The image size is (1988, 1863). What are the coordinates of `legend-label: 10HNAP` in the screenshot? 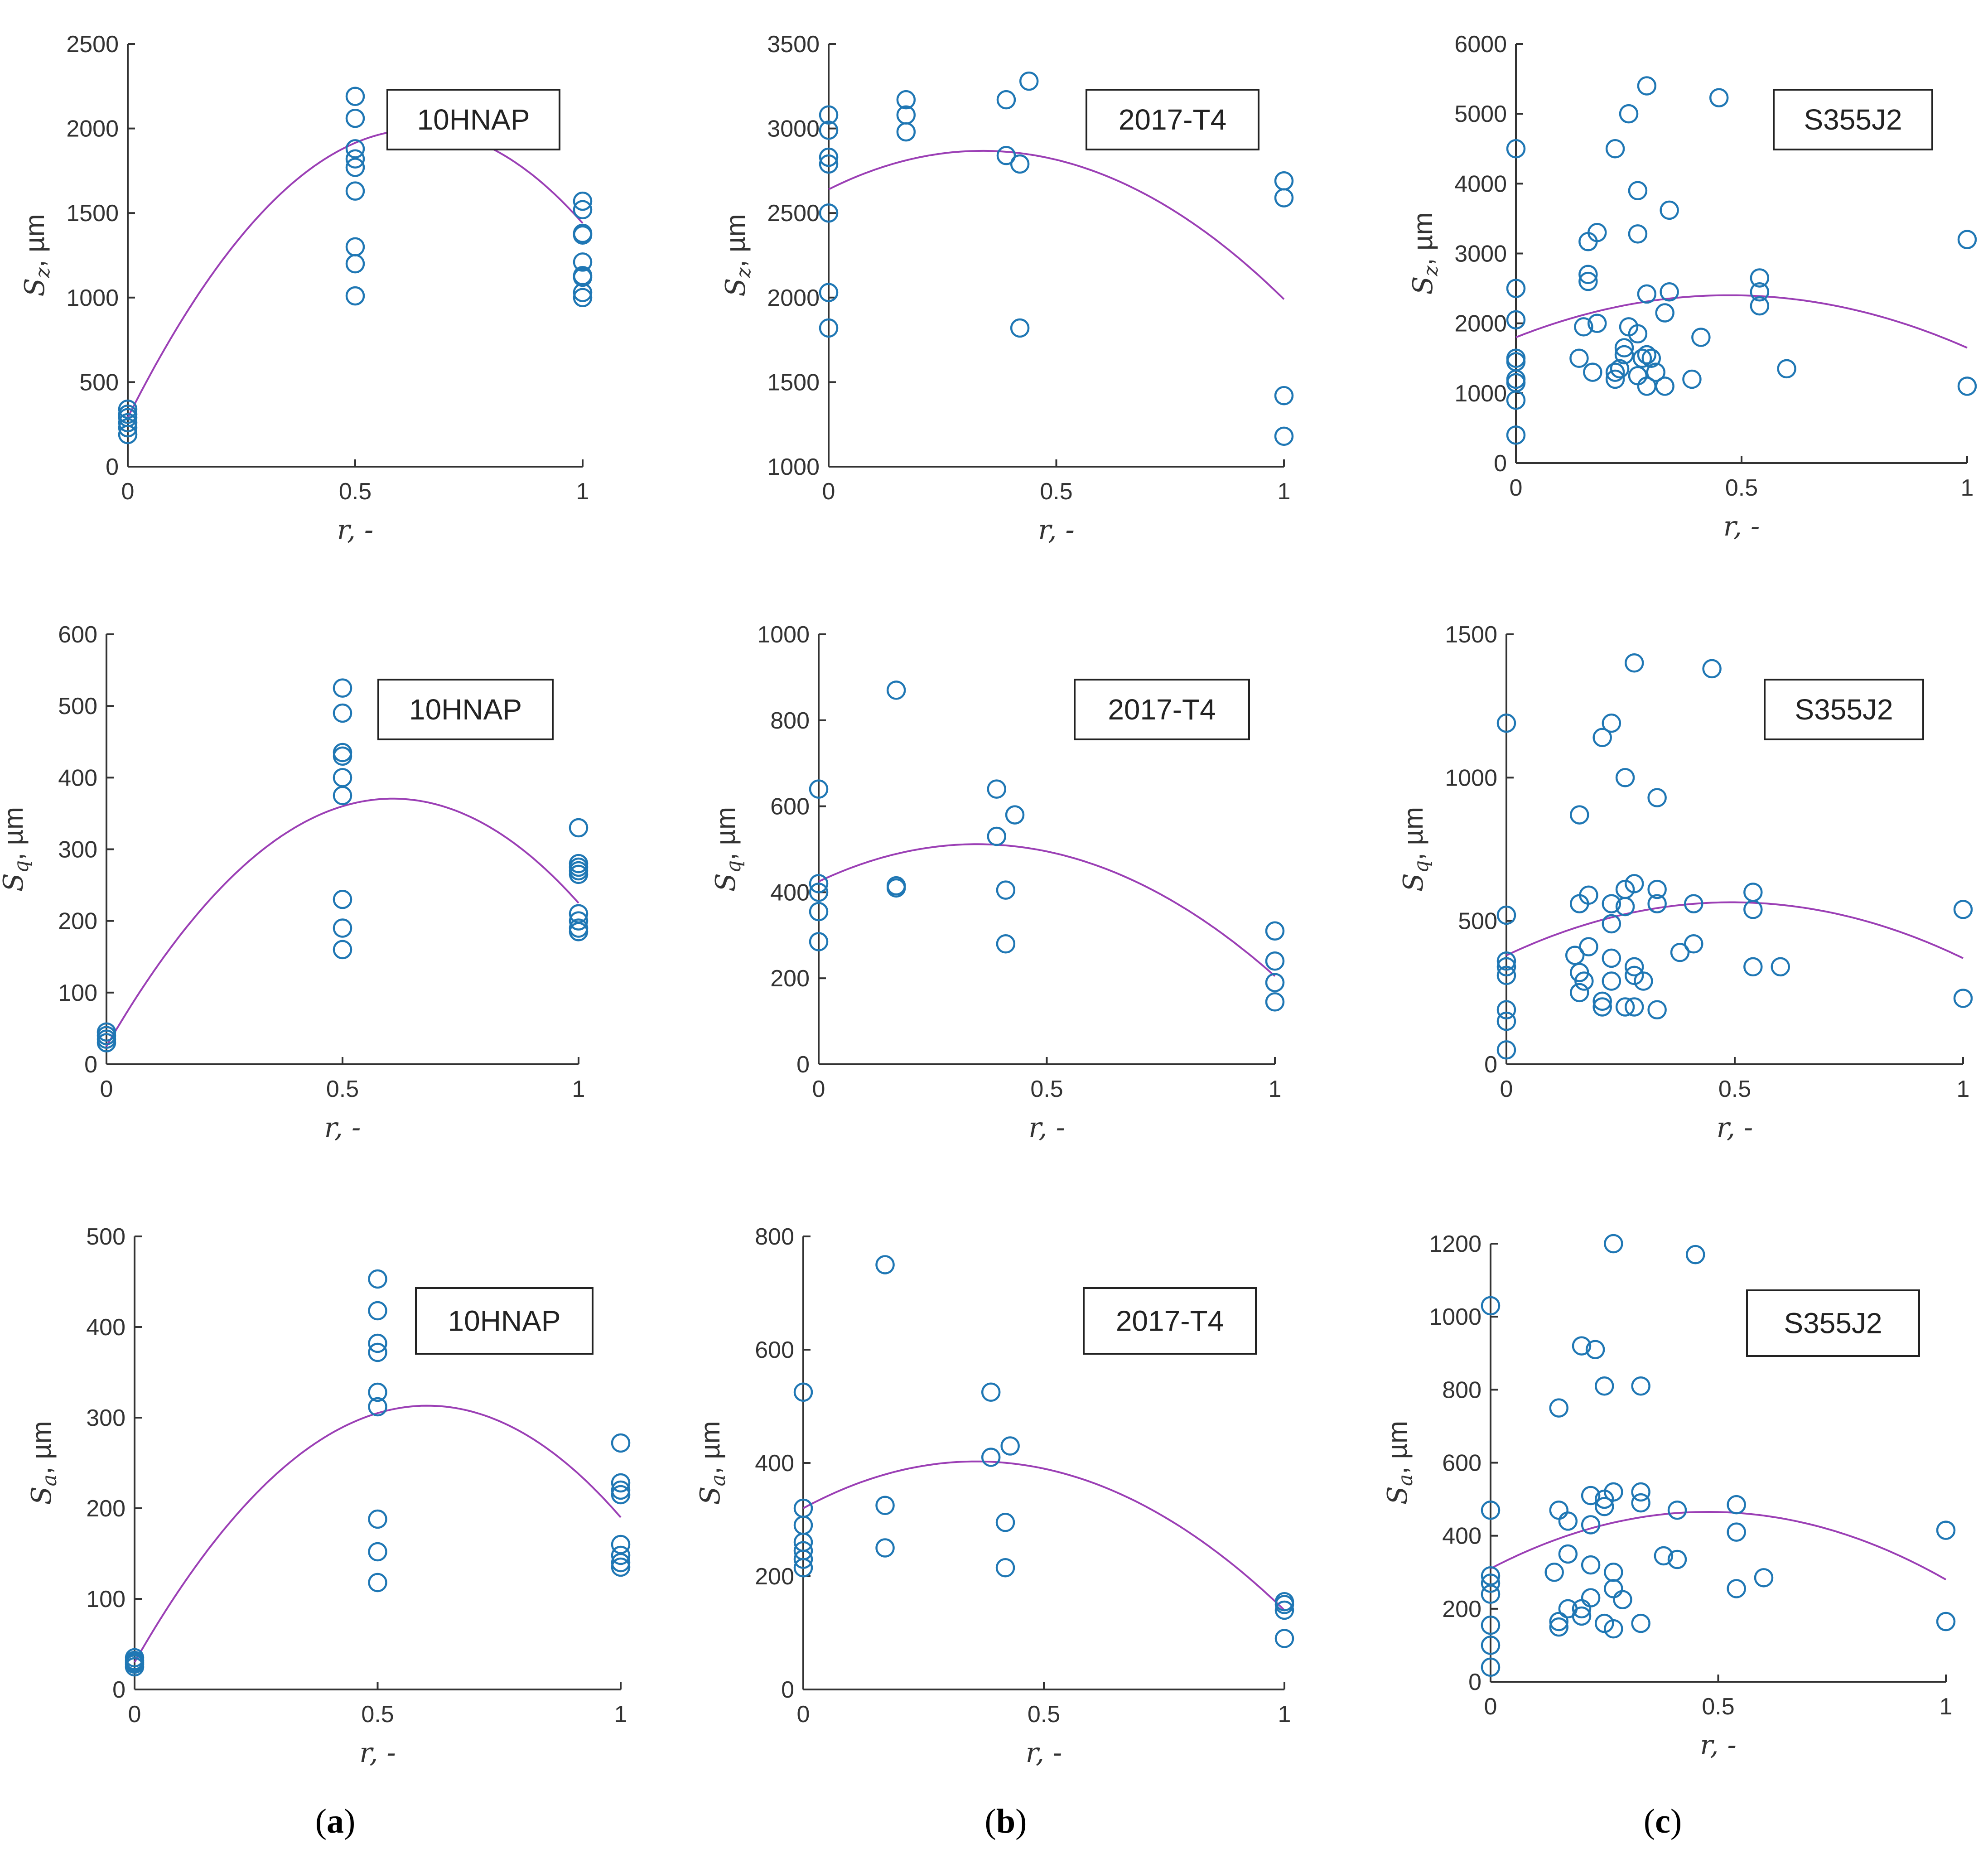 It's located at (473, 119).